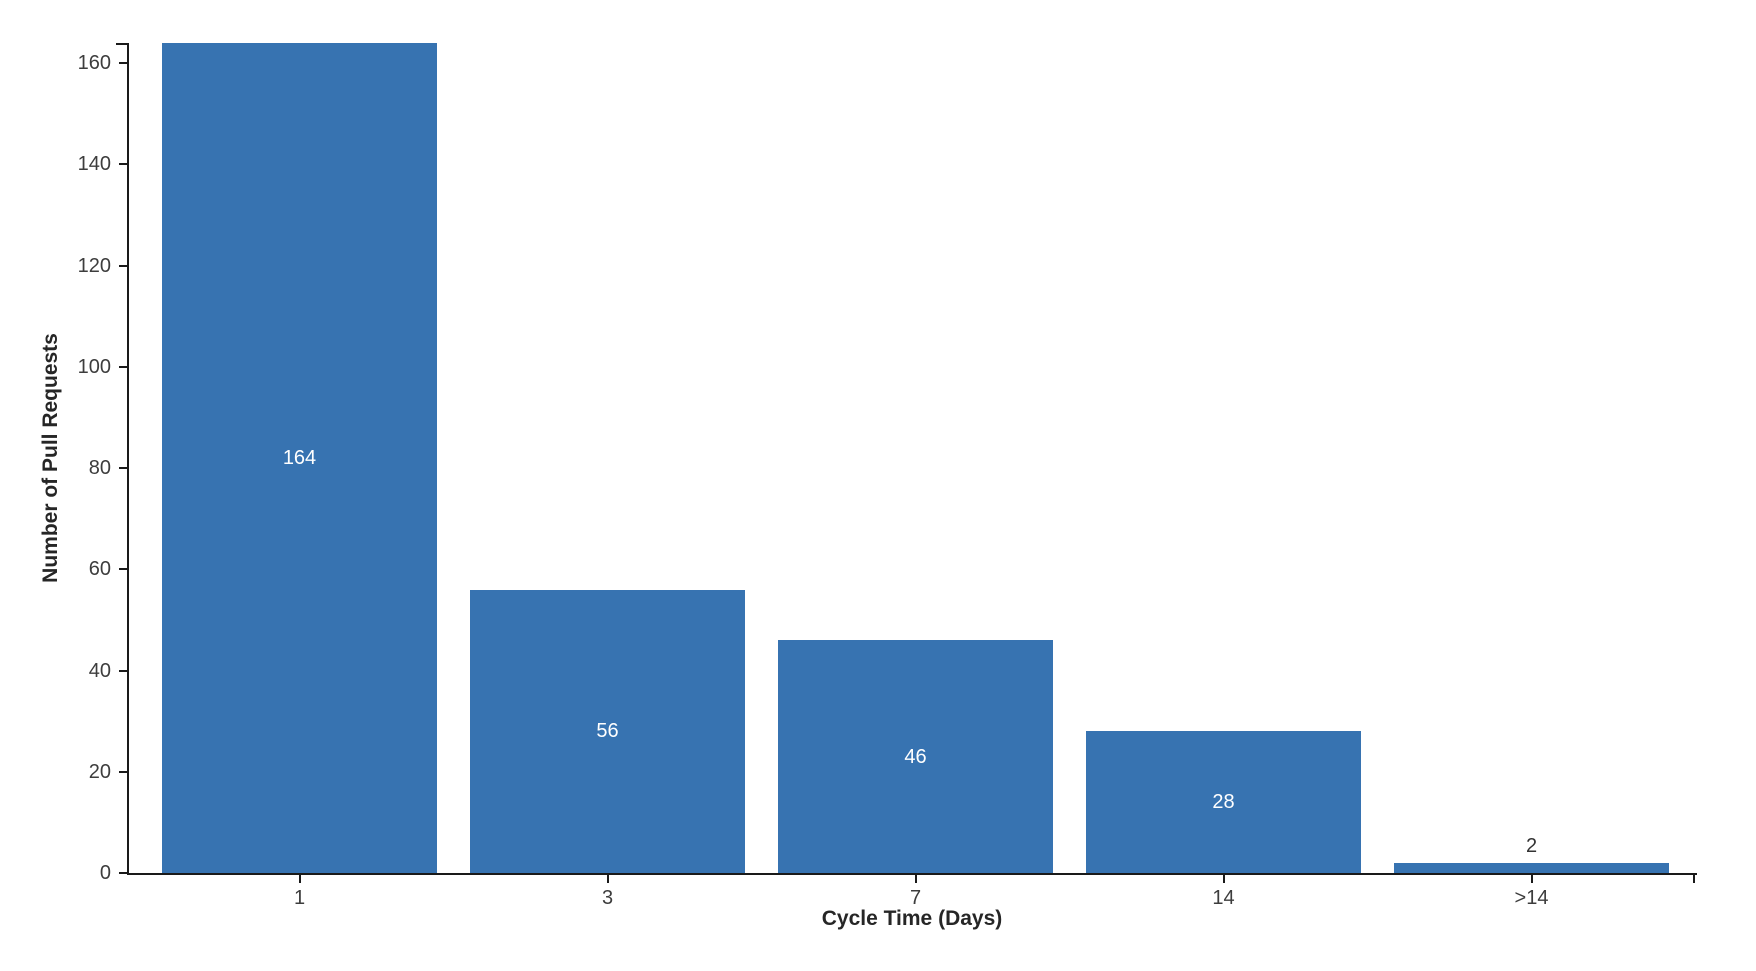 The width and height of the screenshot is (1756, 971). I want to click on y-tick-label: 0, so click(105, 873).